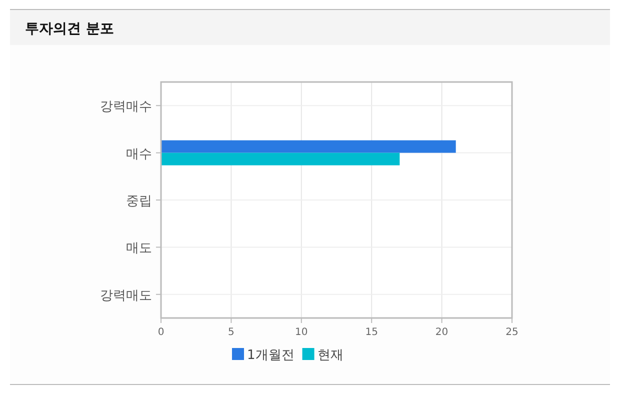  What do you see at coordinates (69, 29) in the screenshot?
I see `chart-title: 투자의견 분포` at bounding box center [69, 29].